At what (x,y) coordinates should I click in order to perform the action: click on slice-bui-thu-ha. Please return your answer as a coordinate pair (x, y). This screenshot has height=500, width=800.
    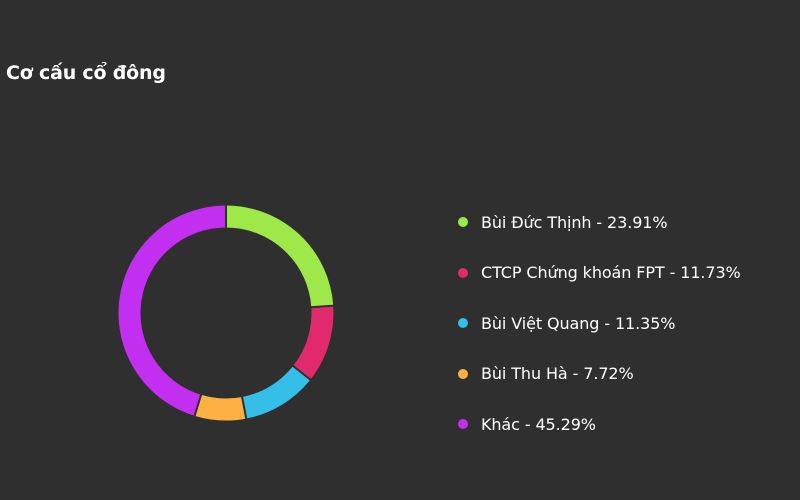
    Looking at the image, I should click on (220, 407).